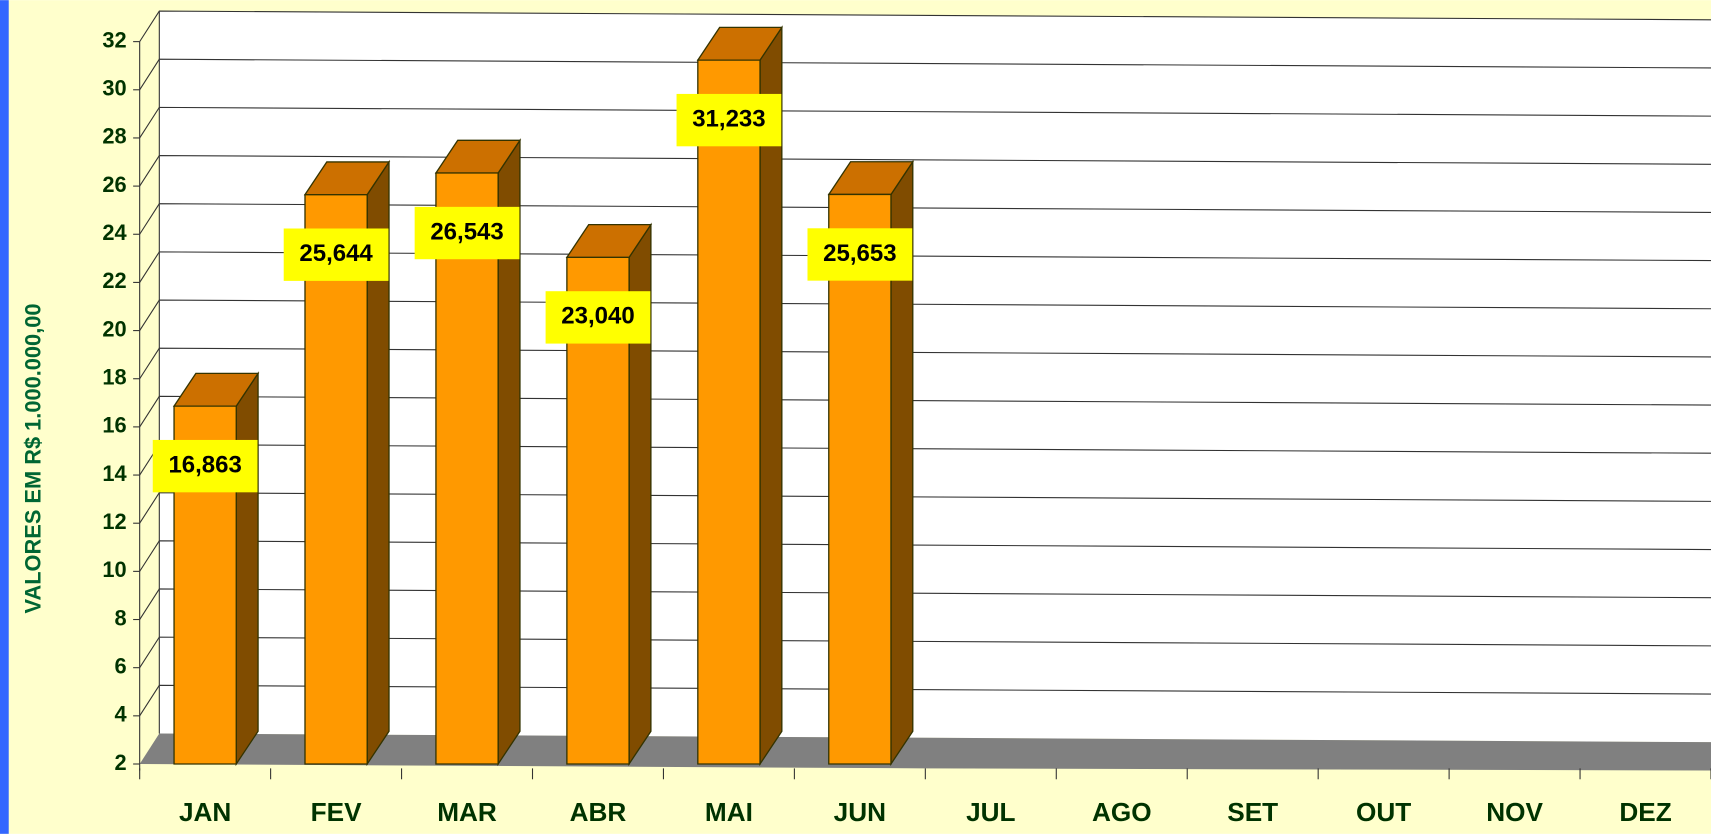 This screenshot has width=1711, height=834. What do you see at coordinates (120, 762) in the screenshot?
I see `y-tick-label: 2` at bounding box center [120, 762].